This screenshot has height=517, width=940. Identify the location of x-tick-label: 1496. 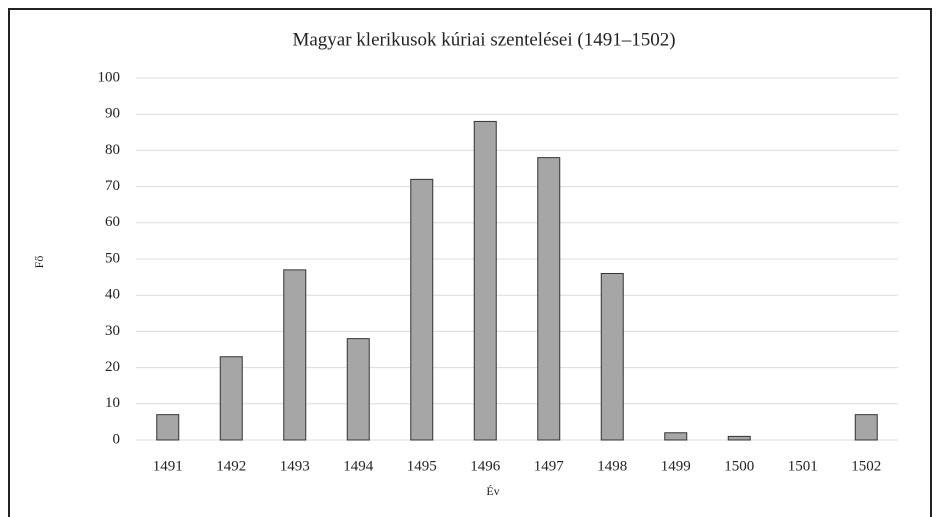
(485, 466).